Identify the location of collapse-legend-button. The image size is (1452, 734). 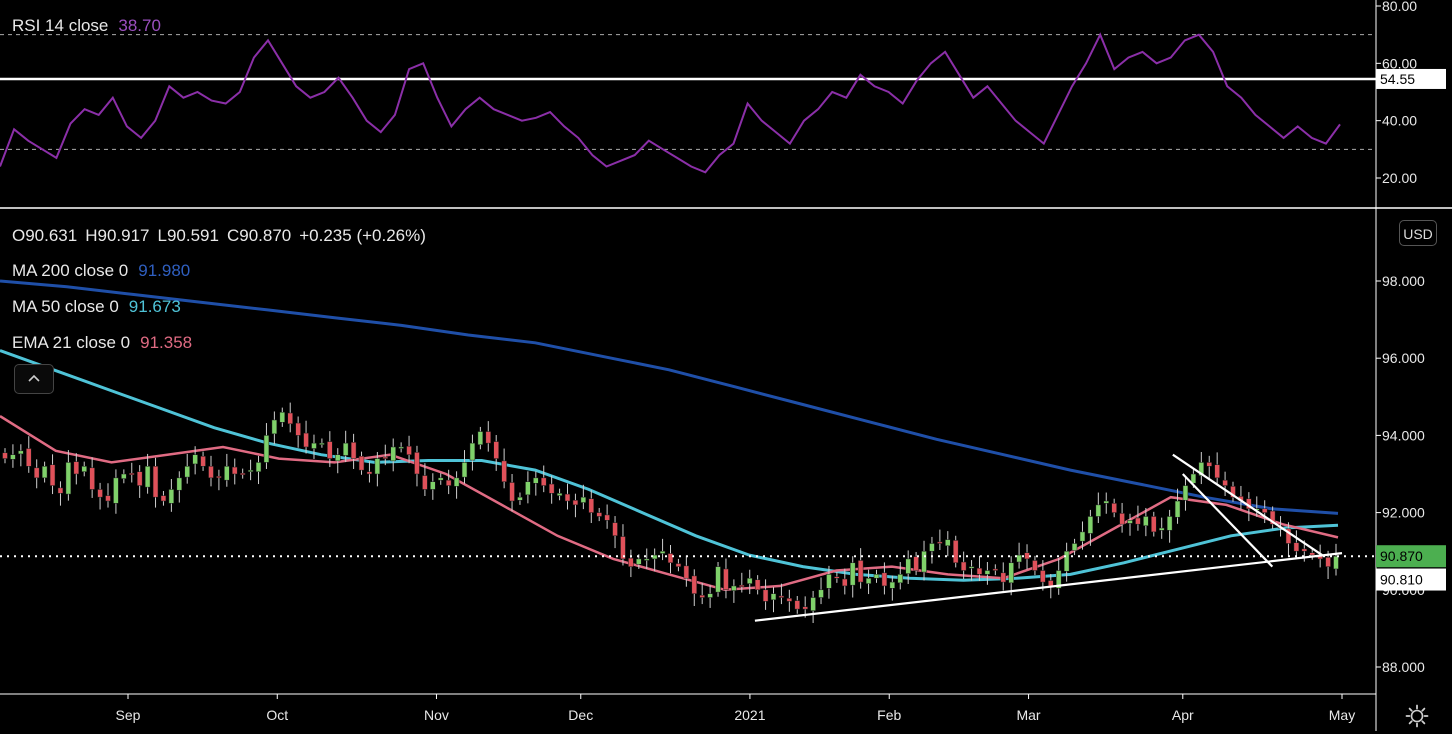
(34, 379).